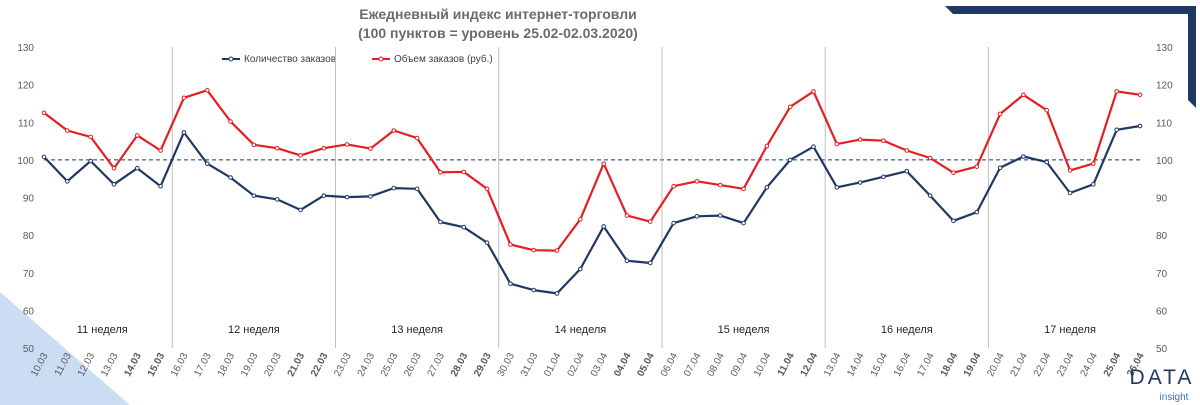 This screenshot has height=405, width=1200. Describe the element at coordinates (273, 365) in the screenshot. I see `x-tick-label: 20.03` at that location.